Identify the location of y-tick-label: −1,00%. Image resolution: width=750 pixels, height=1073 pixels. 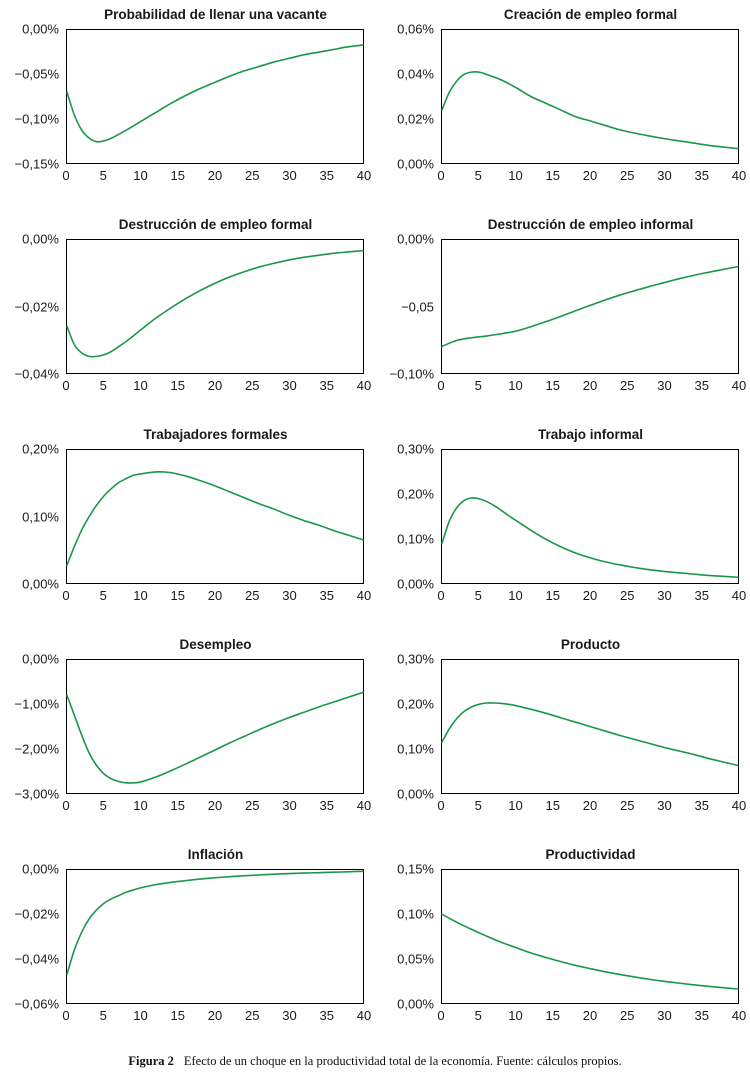
(36, 704).